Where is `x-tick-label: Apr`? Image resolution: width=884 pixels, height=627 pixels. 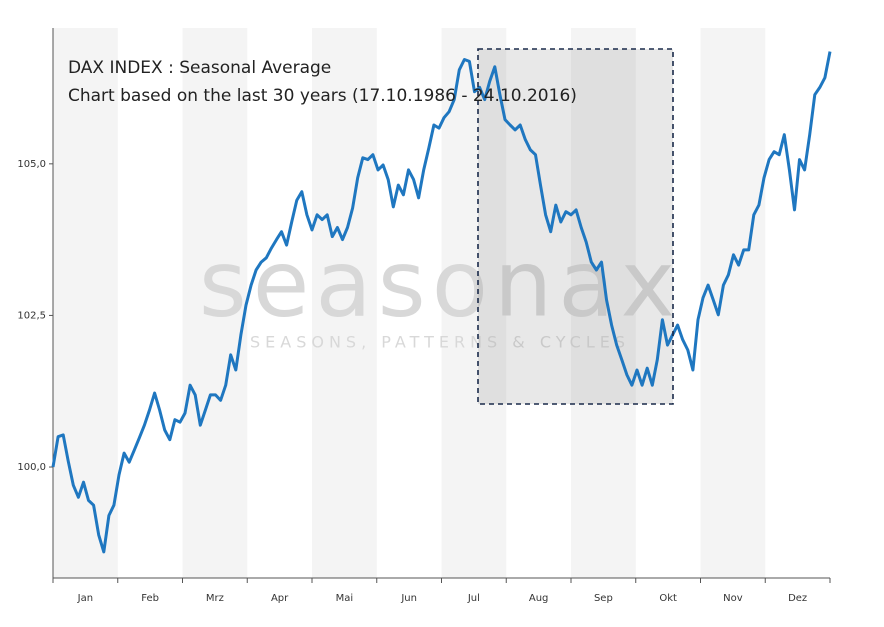 x-tick-label: Apr is located at coordinates (280, 598).